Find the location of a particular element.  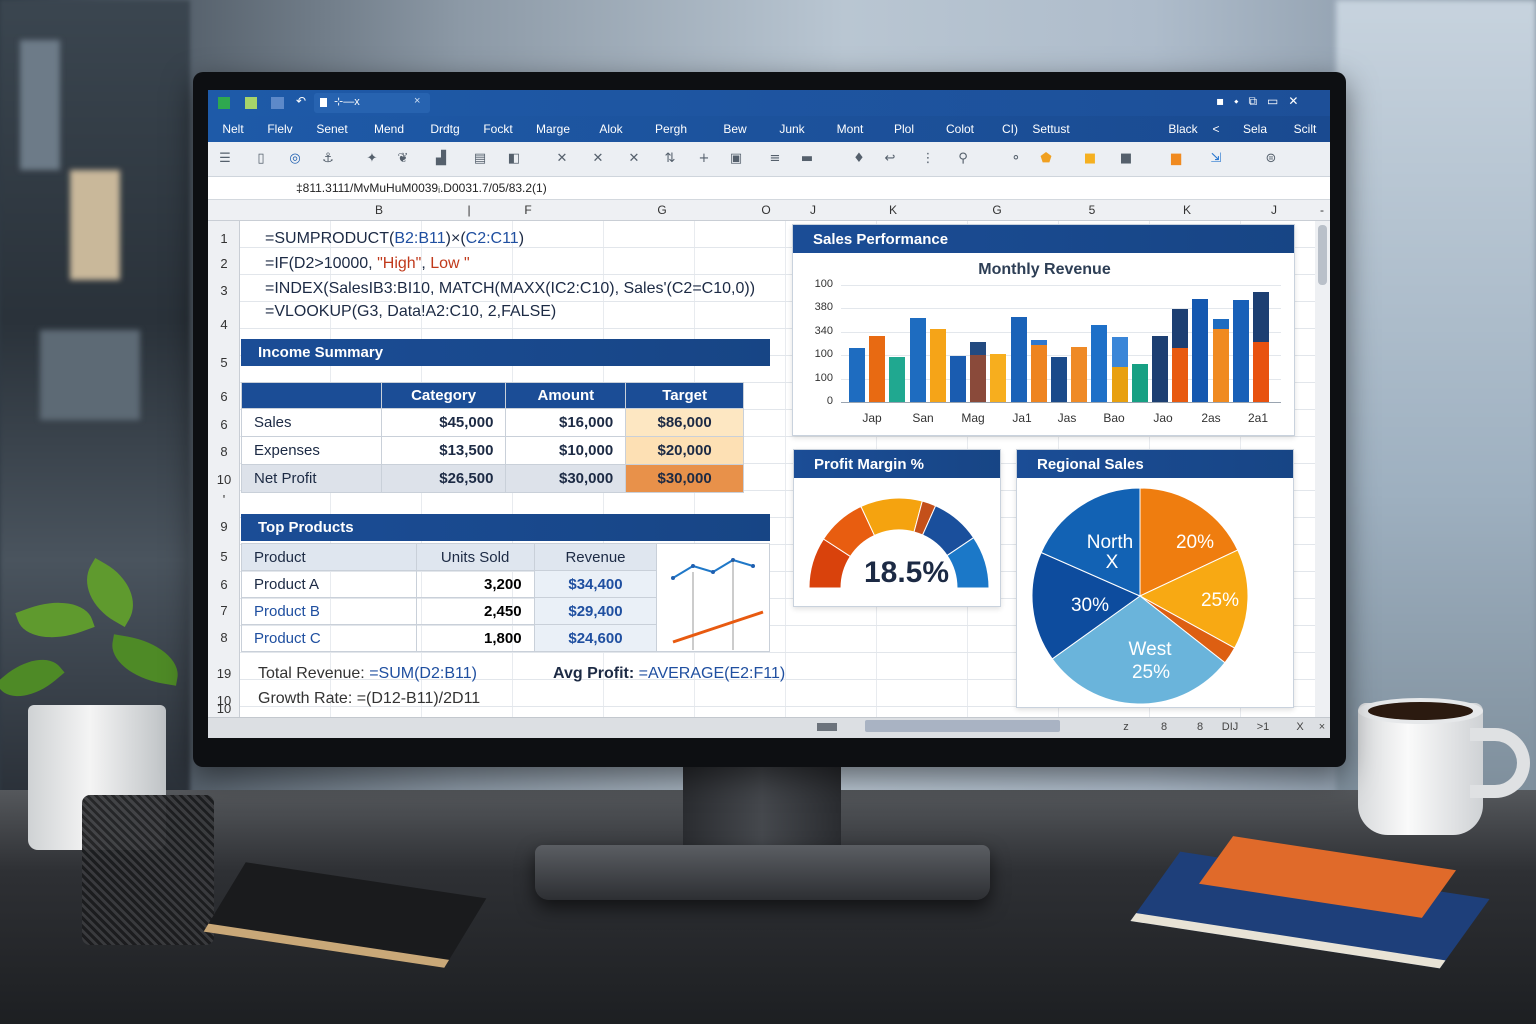

menu-item: Scilt is located at coordinates (1305, 129).